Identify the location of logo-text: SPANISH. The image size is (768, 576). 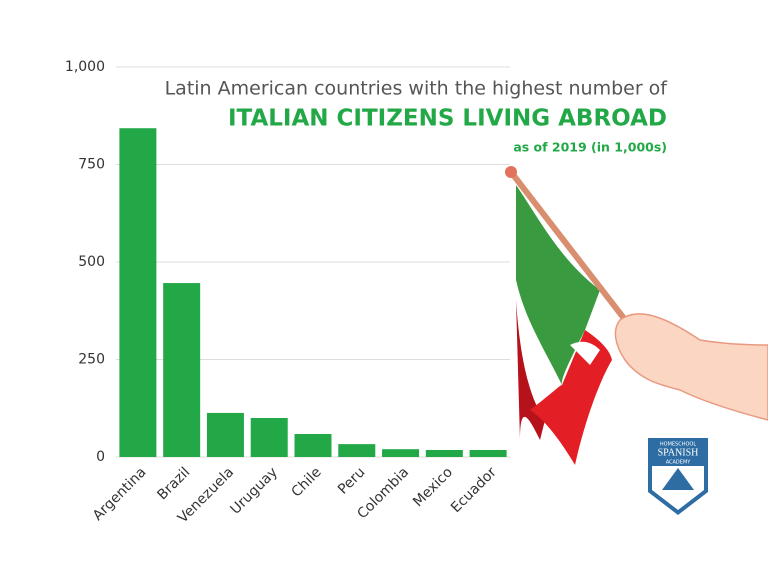
(678, 452).